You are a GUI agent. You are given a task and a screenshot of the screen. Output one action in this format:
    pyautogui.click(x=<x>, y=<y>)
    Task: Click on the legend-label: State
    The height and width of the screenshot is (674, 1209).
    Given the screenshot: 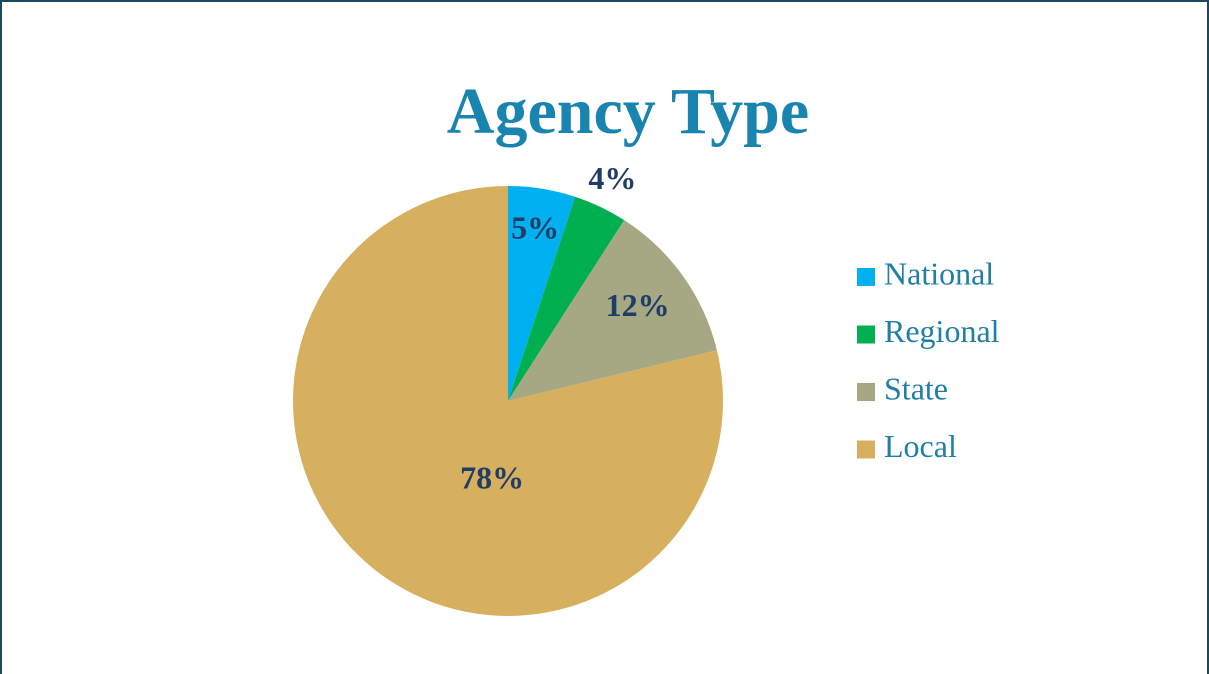 What is the action you would take?
    pyautogui.click(x=916, y=388)
    